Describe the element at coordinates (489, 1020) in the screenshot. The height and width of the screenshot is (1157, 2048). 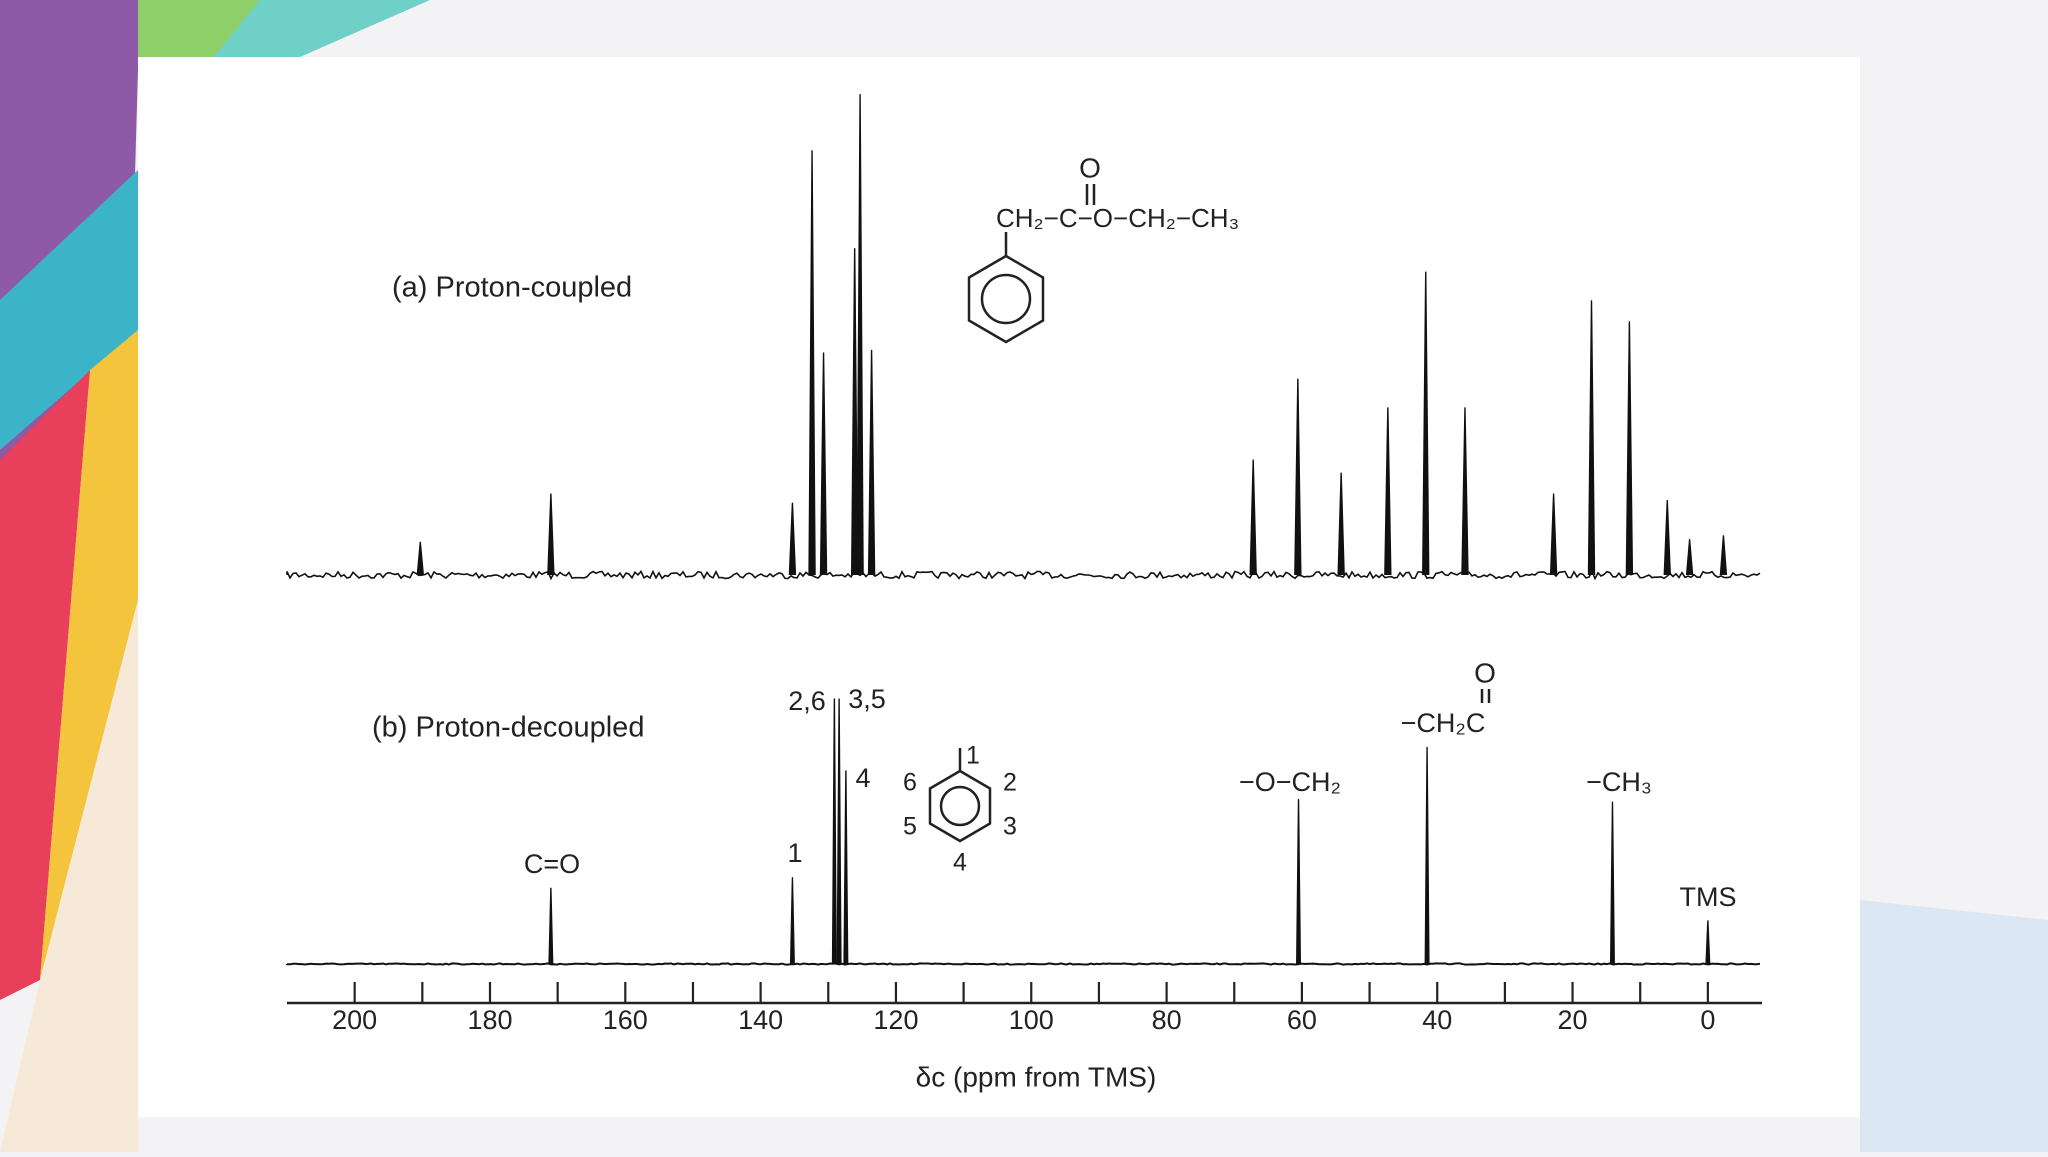
I see `x-tick-label: 180` at that location.